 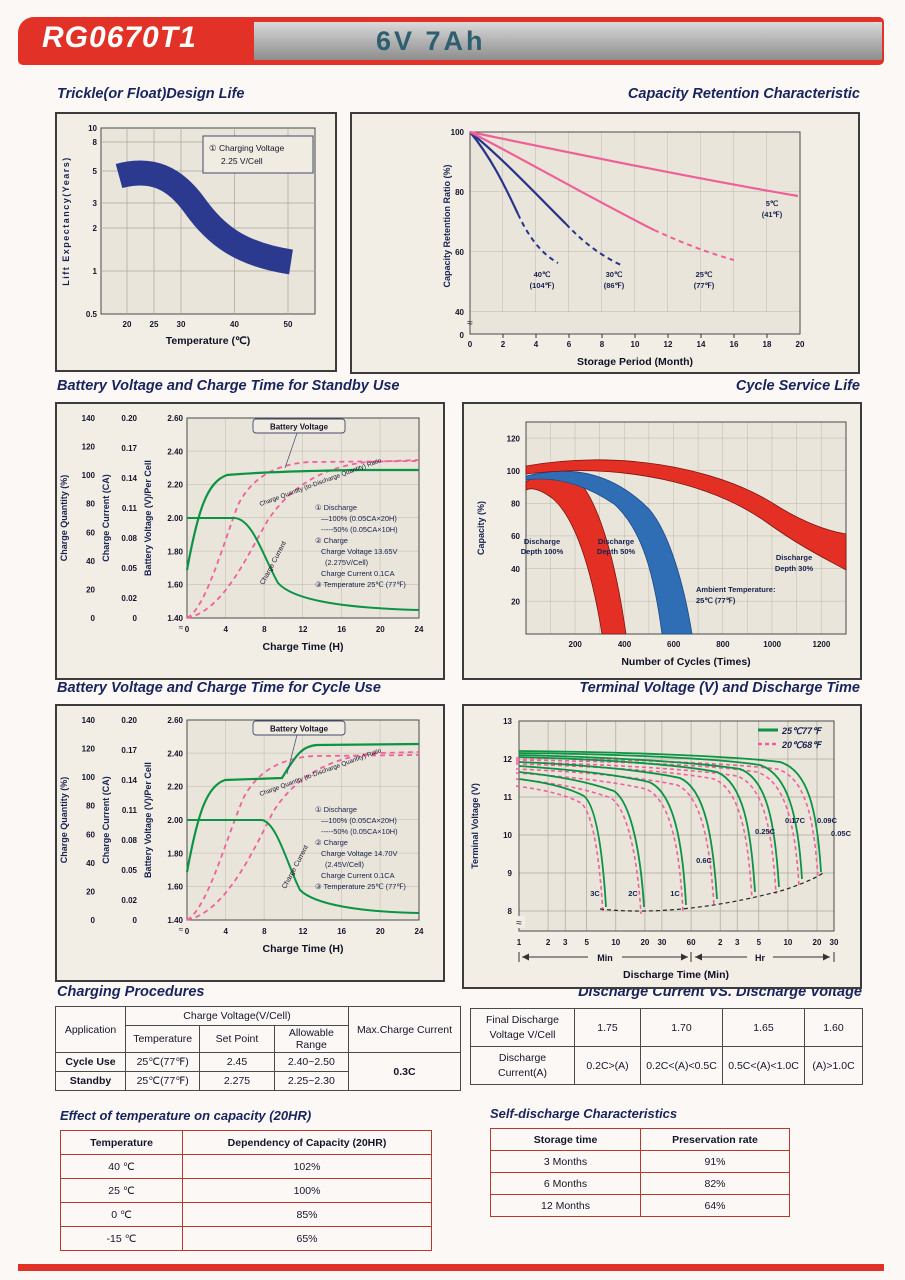 What do you see at coordinates (237, 1062) in the screenshot?
I see `cell: 2.45` at bounding box center [237, 1062].